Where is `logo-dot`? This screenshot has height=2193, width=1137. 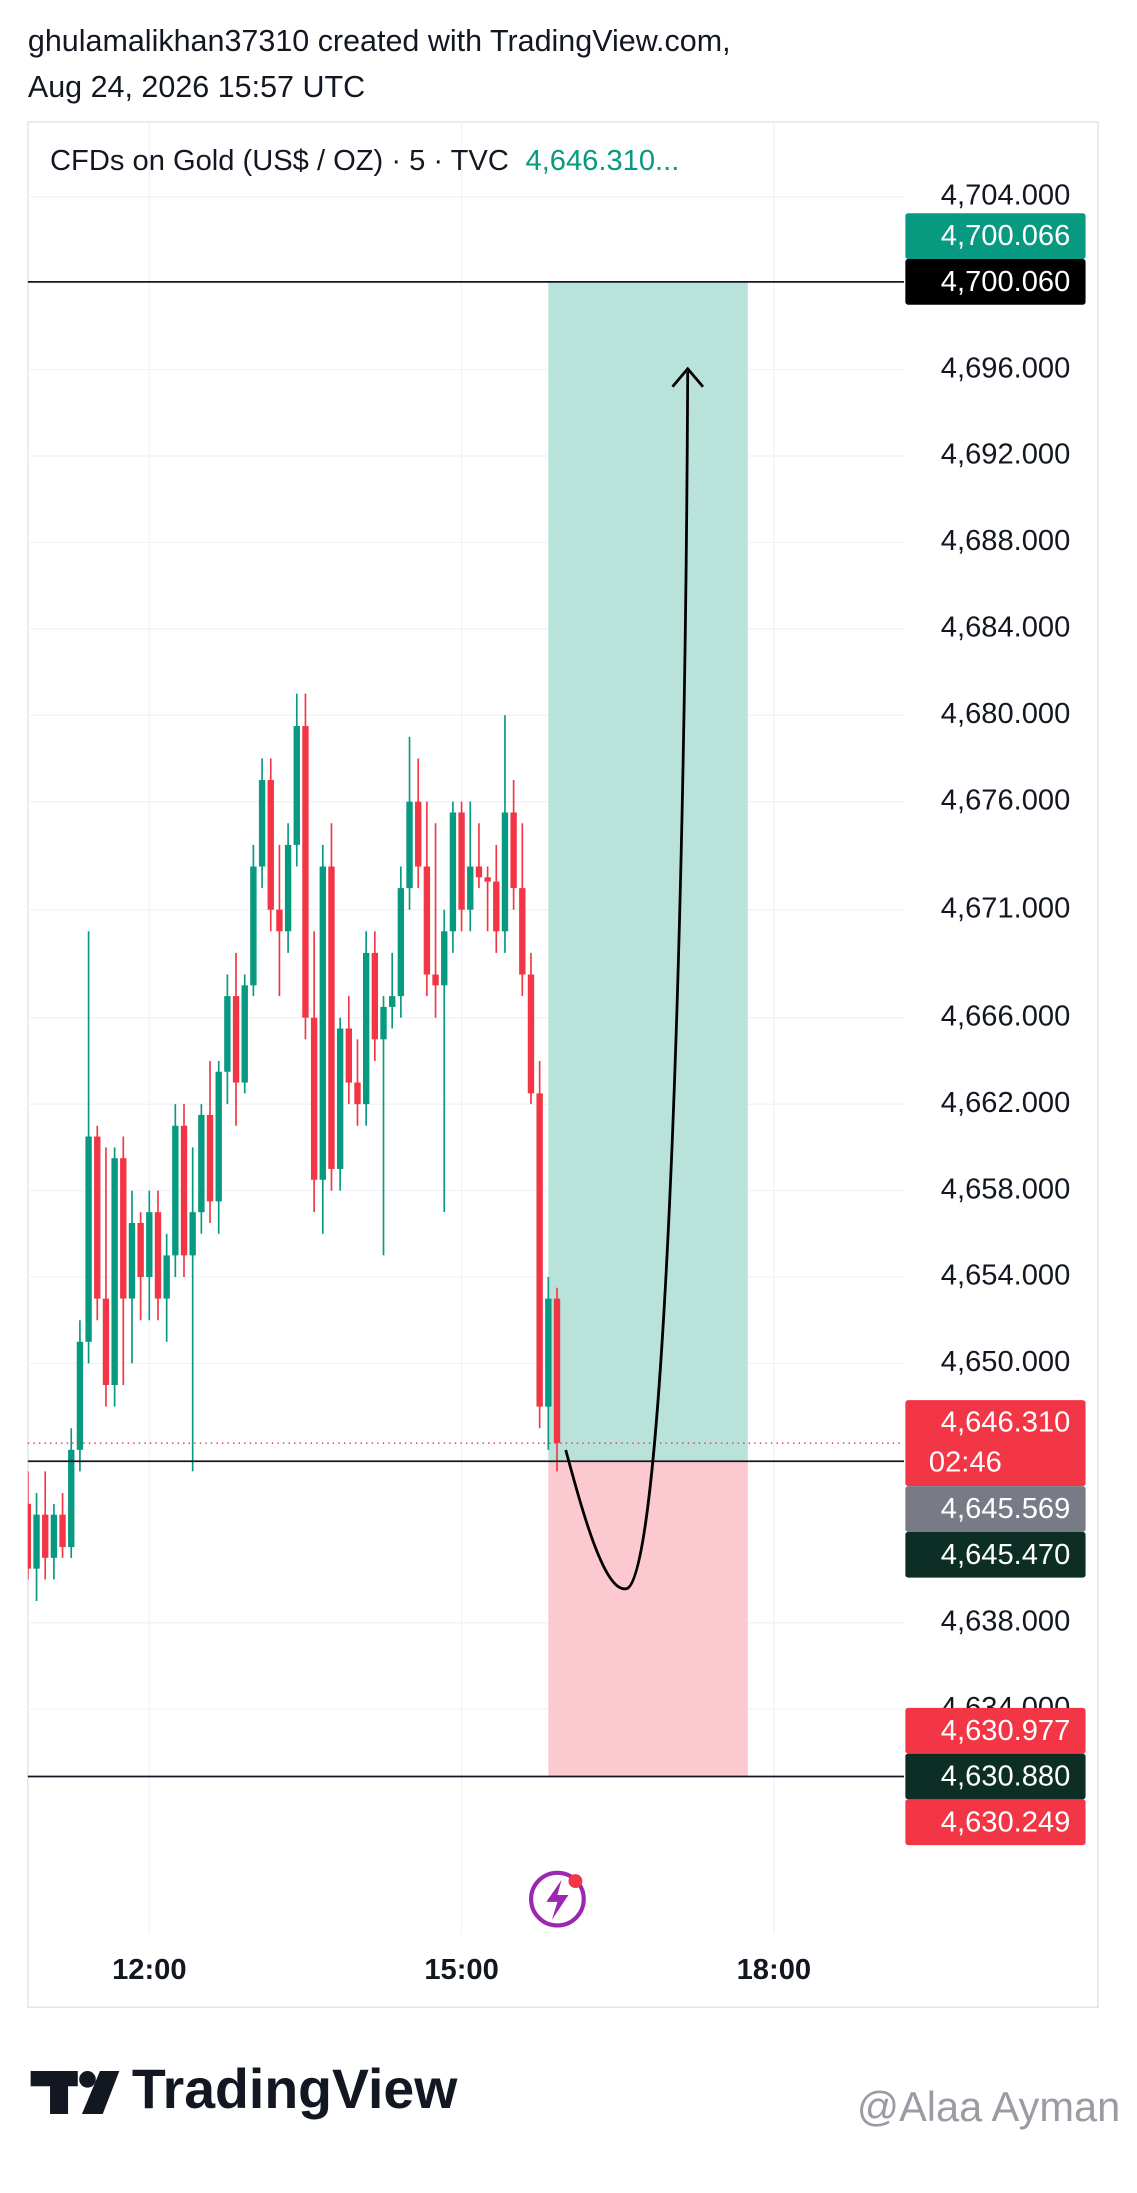
logo-dot is located at coordinates (87, 2079).